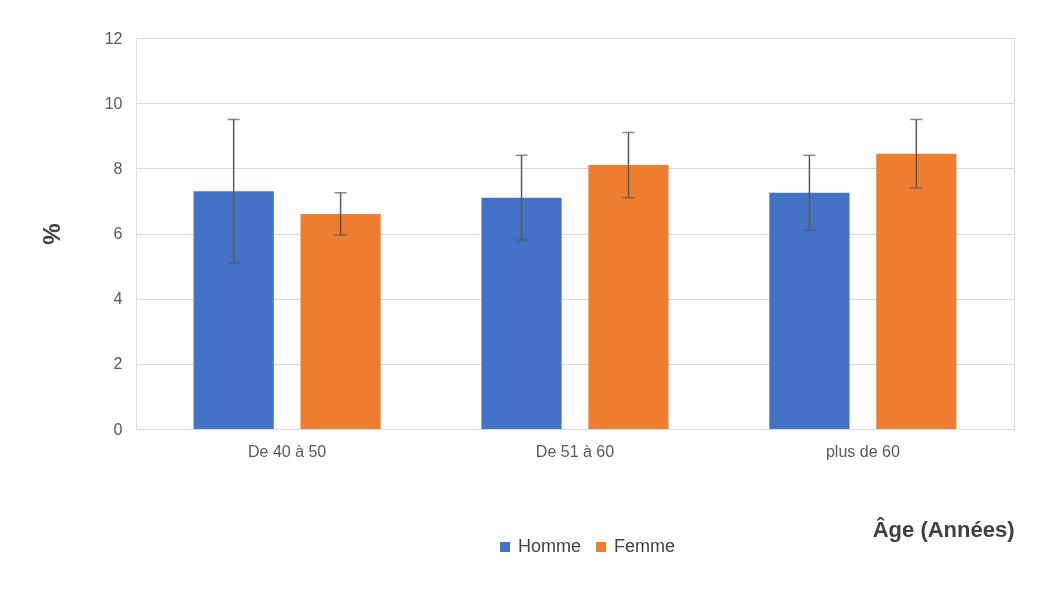 Image resolution: width=1038 pixels, height=615 pixels. Describe the element at coordinates (118, 299) in the screenshot. I see `y-tick-label: 4` at that location.